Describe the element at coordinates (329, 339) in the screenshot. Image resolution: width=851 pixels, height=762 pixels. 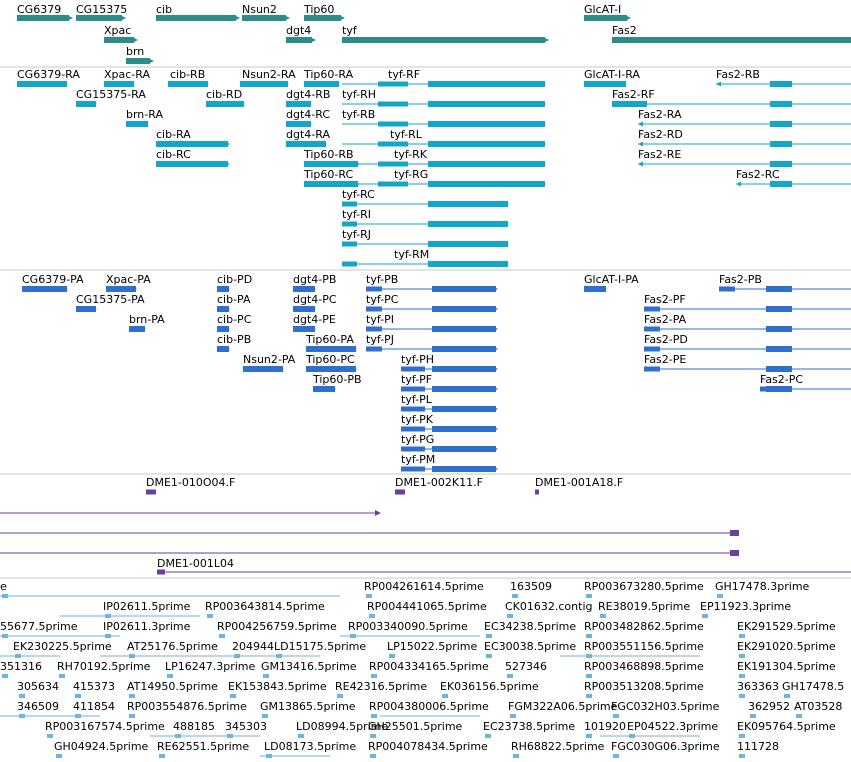
I see `feature-label: Tip60-PA` at that location.